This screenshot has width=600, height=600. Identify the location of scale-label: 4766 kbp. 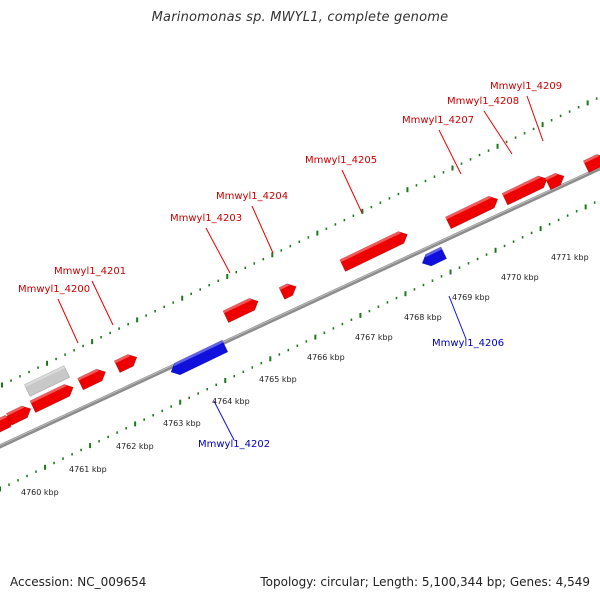
(326, 357).